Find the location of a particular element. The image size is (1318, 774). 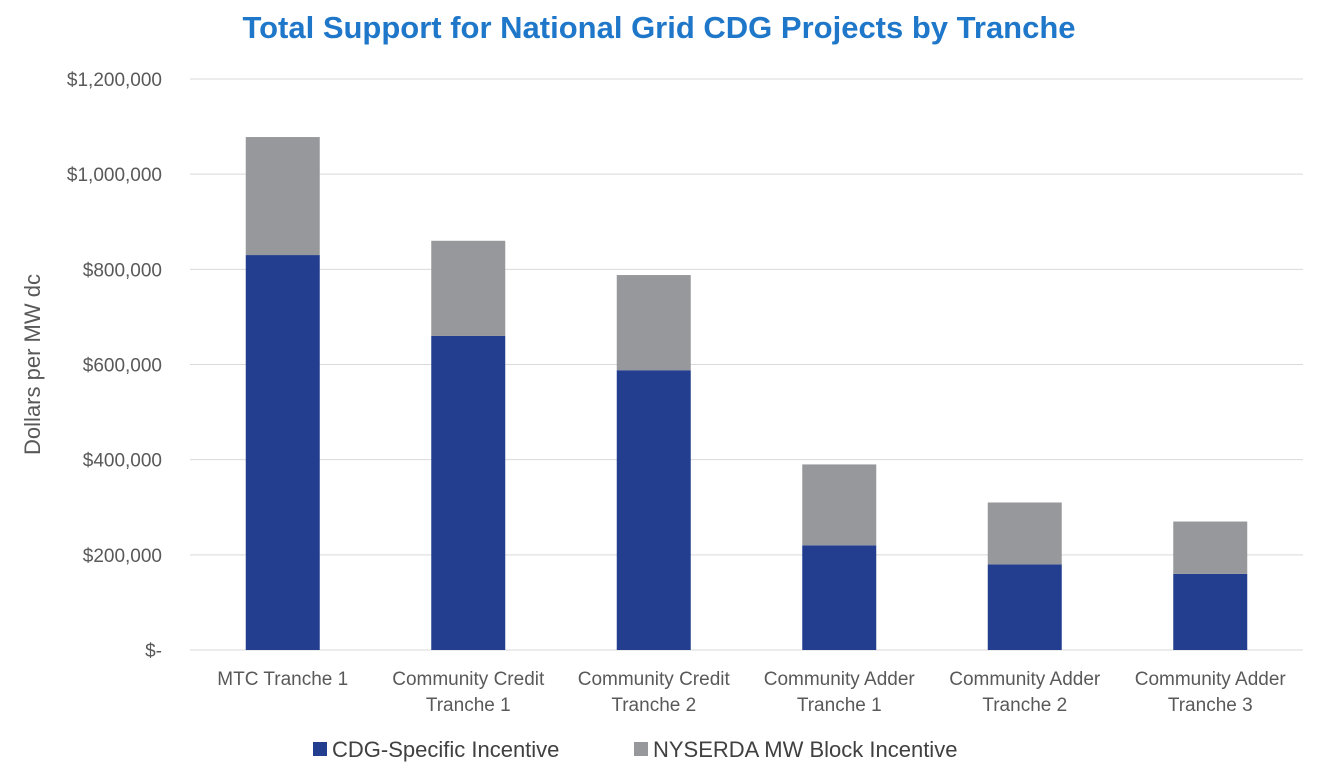

y-axis-label: Dollars per MW dc is located at coordinates (32, 364).